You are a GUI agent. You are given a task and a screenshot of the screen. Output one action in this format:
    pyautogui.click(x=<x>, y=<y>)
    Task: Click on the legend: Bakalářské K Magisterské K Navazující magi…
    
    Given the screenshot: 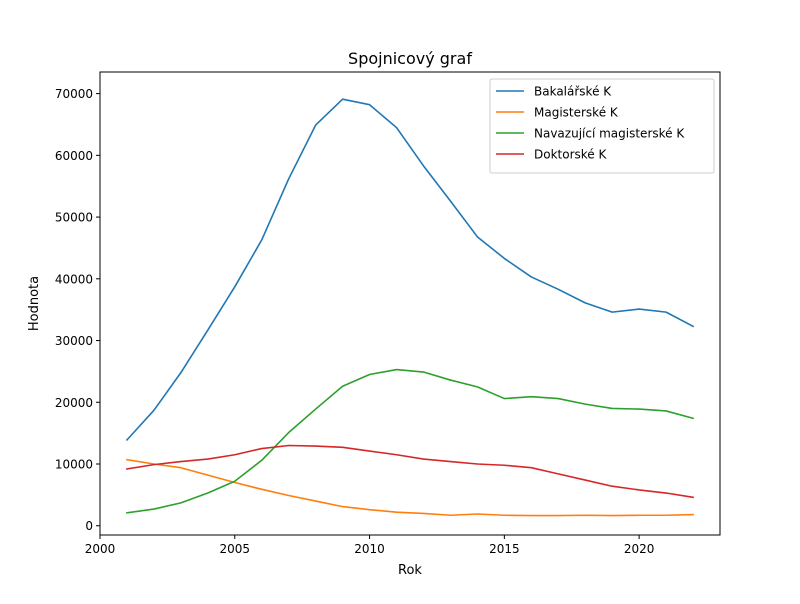 What is the action you would take?
    pyautogui.click(x=602, y=126)
    